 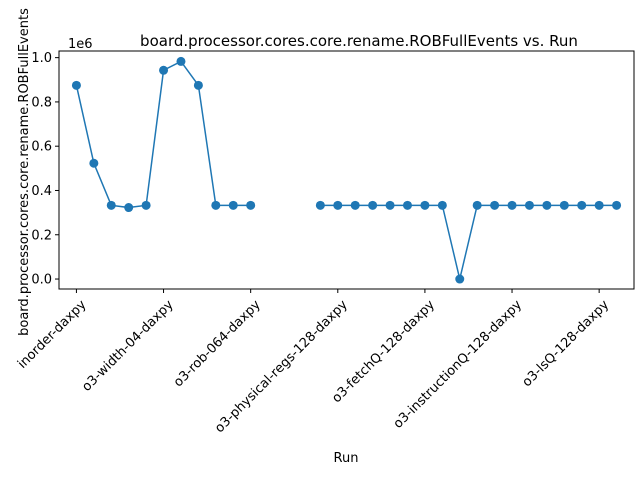 I want to click on x-axis-label: Run, so click(x=346, y=458).